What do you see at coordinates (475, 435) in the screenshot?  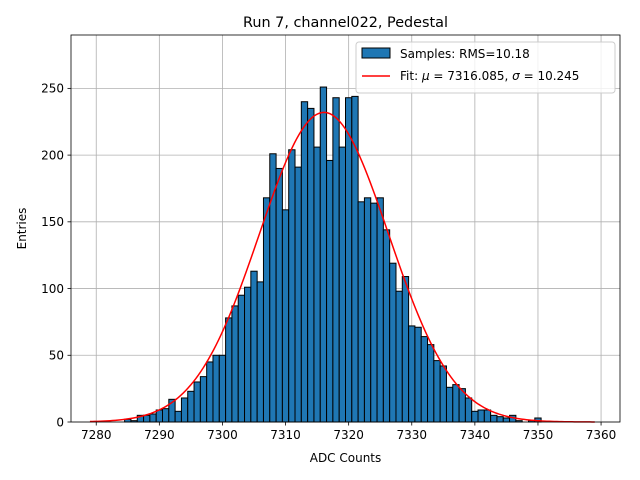 I see `x-tick-label: 7340` at bounding box center [475, 435].